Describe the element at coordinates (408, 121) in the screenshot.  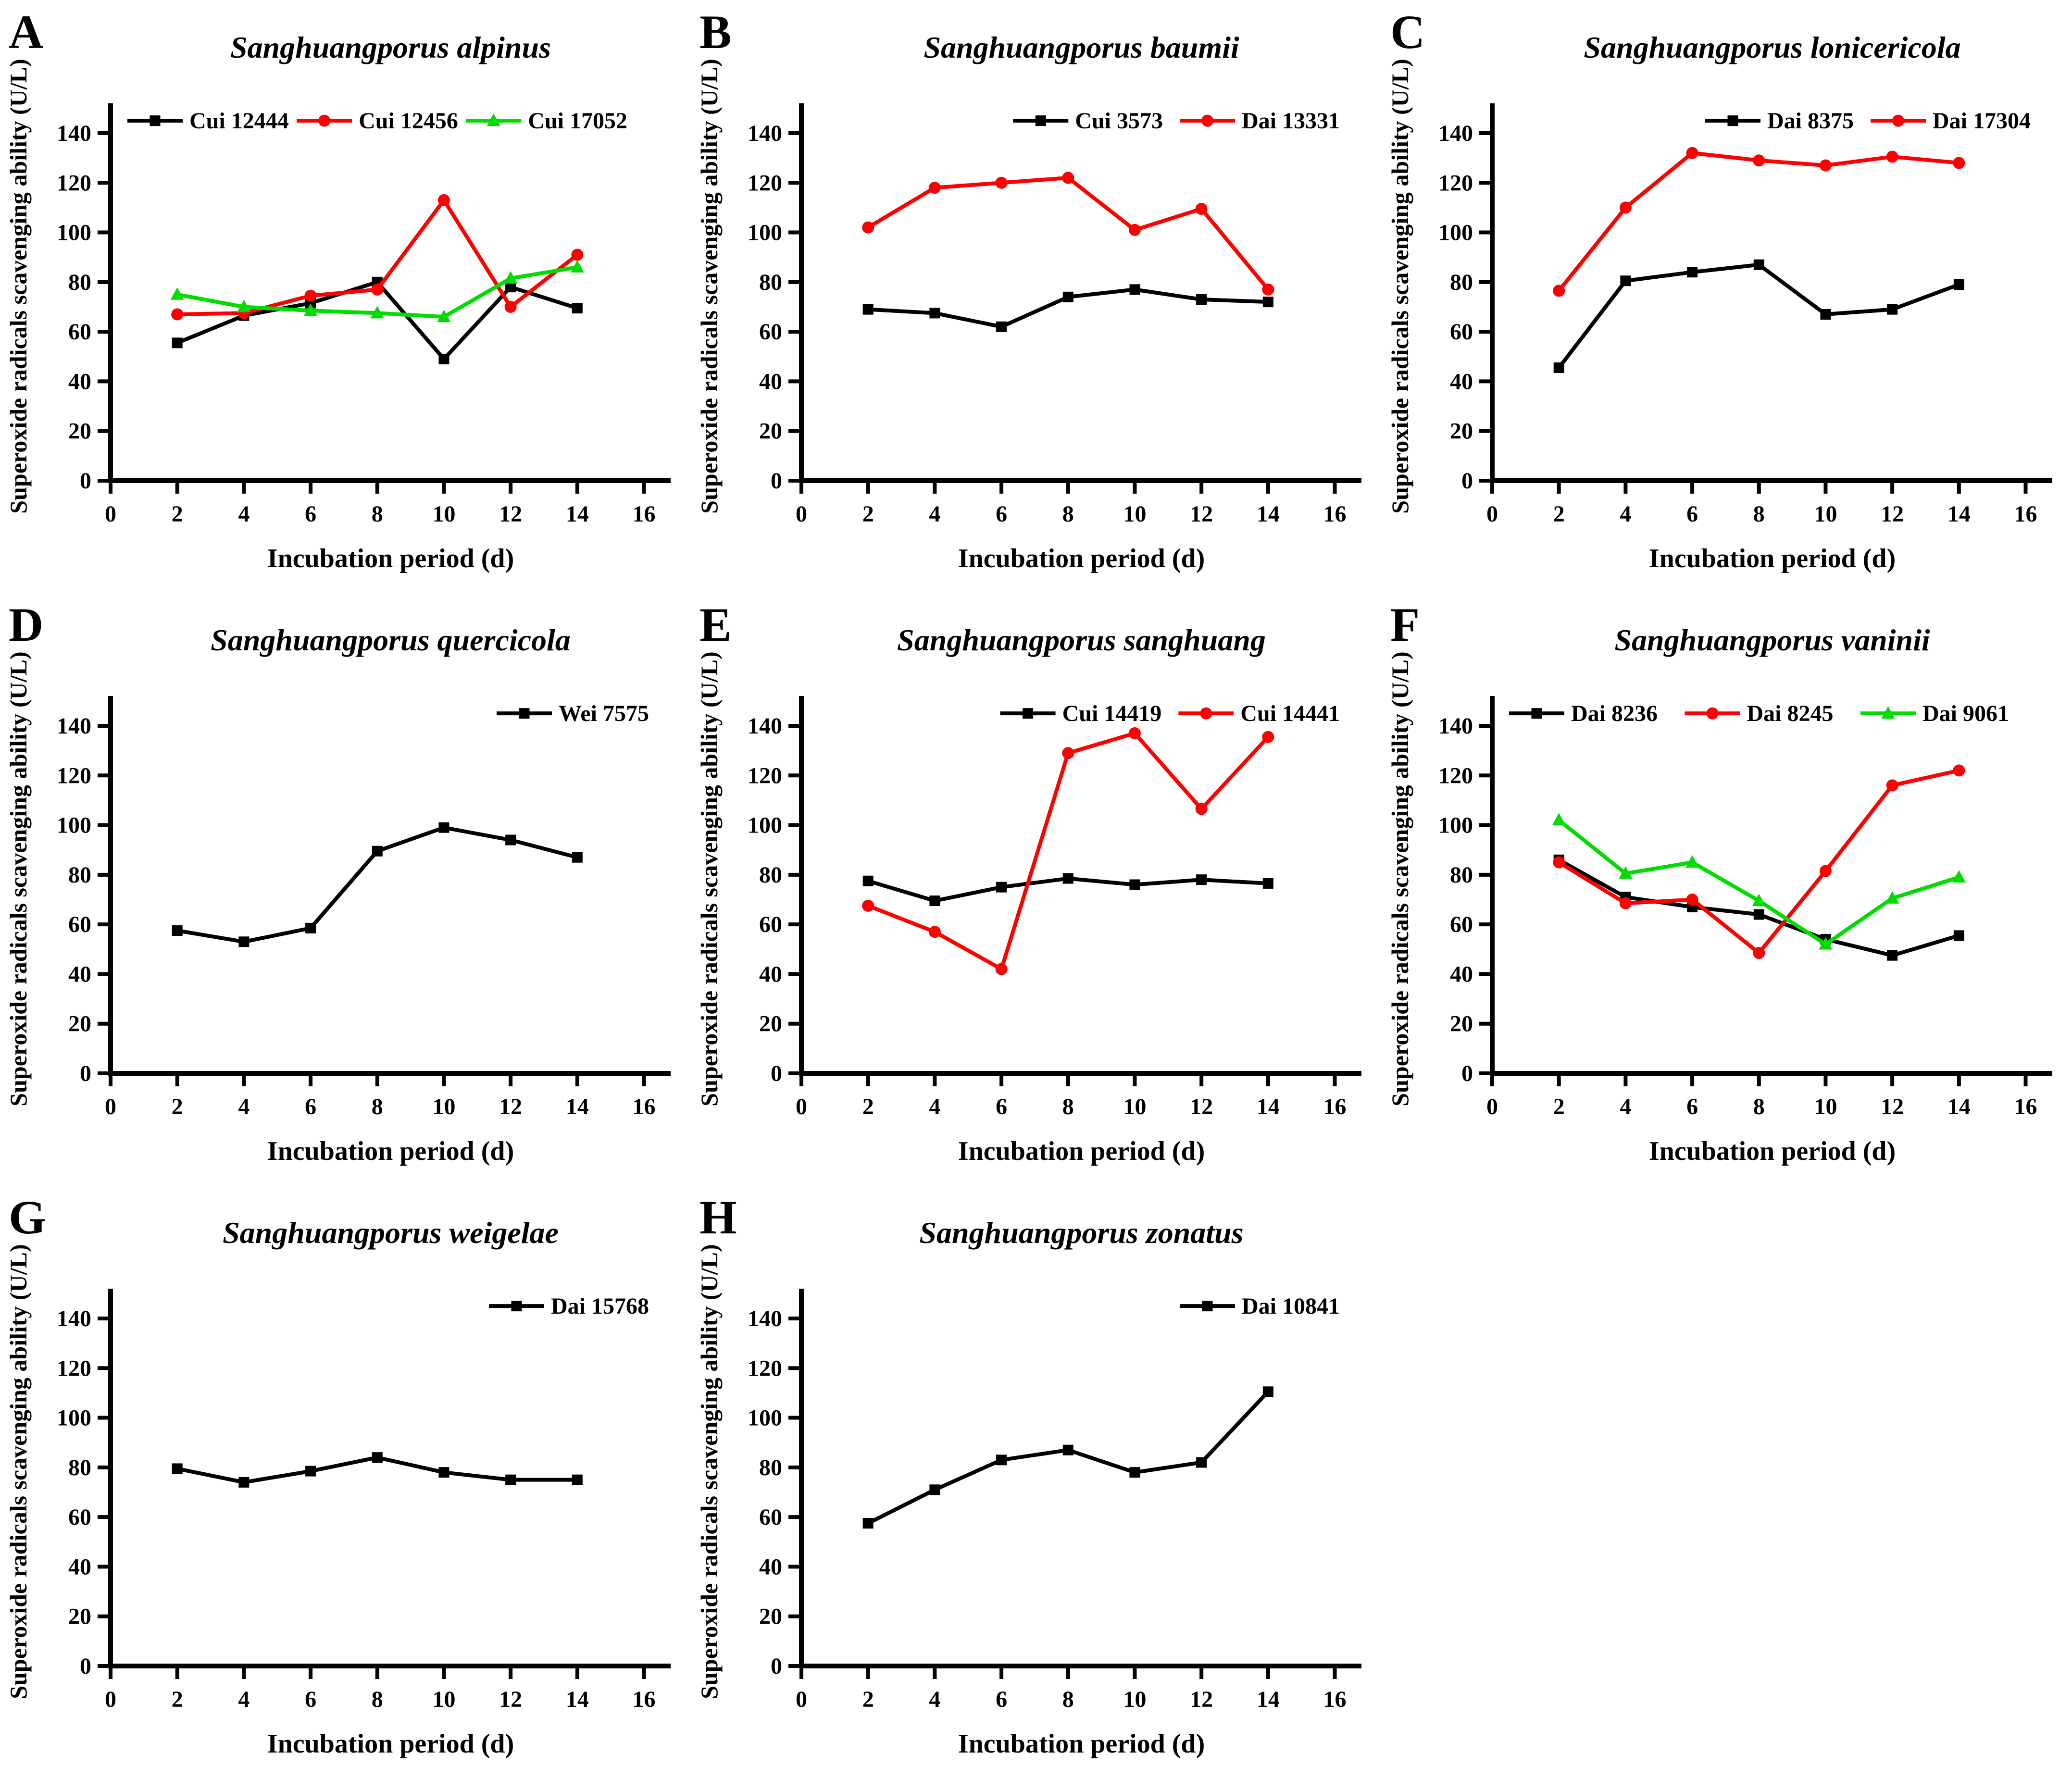
I see `legend-label-1: Cui 12456` at that location.